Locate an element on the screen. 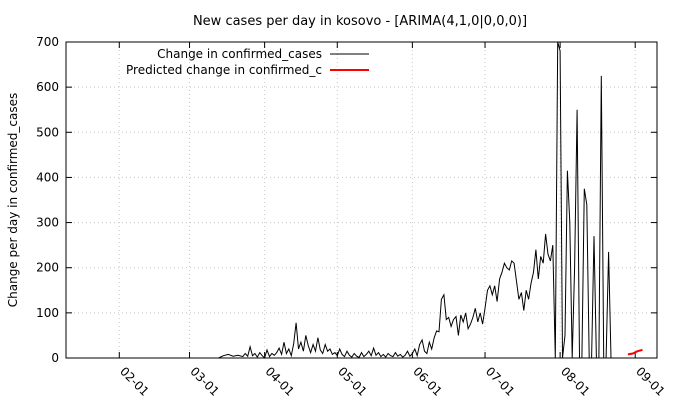 The height and width of the screenshot is (400, 680). y-tick-label: 0 is located at coordinates (55, 358).